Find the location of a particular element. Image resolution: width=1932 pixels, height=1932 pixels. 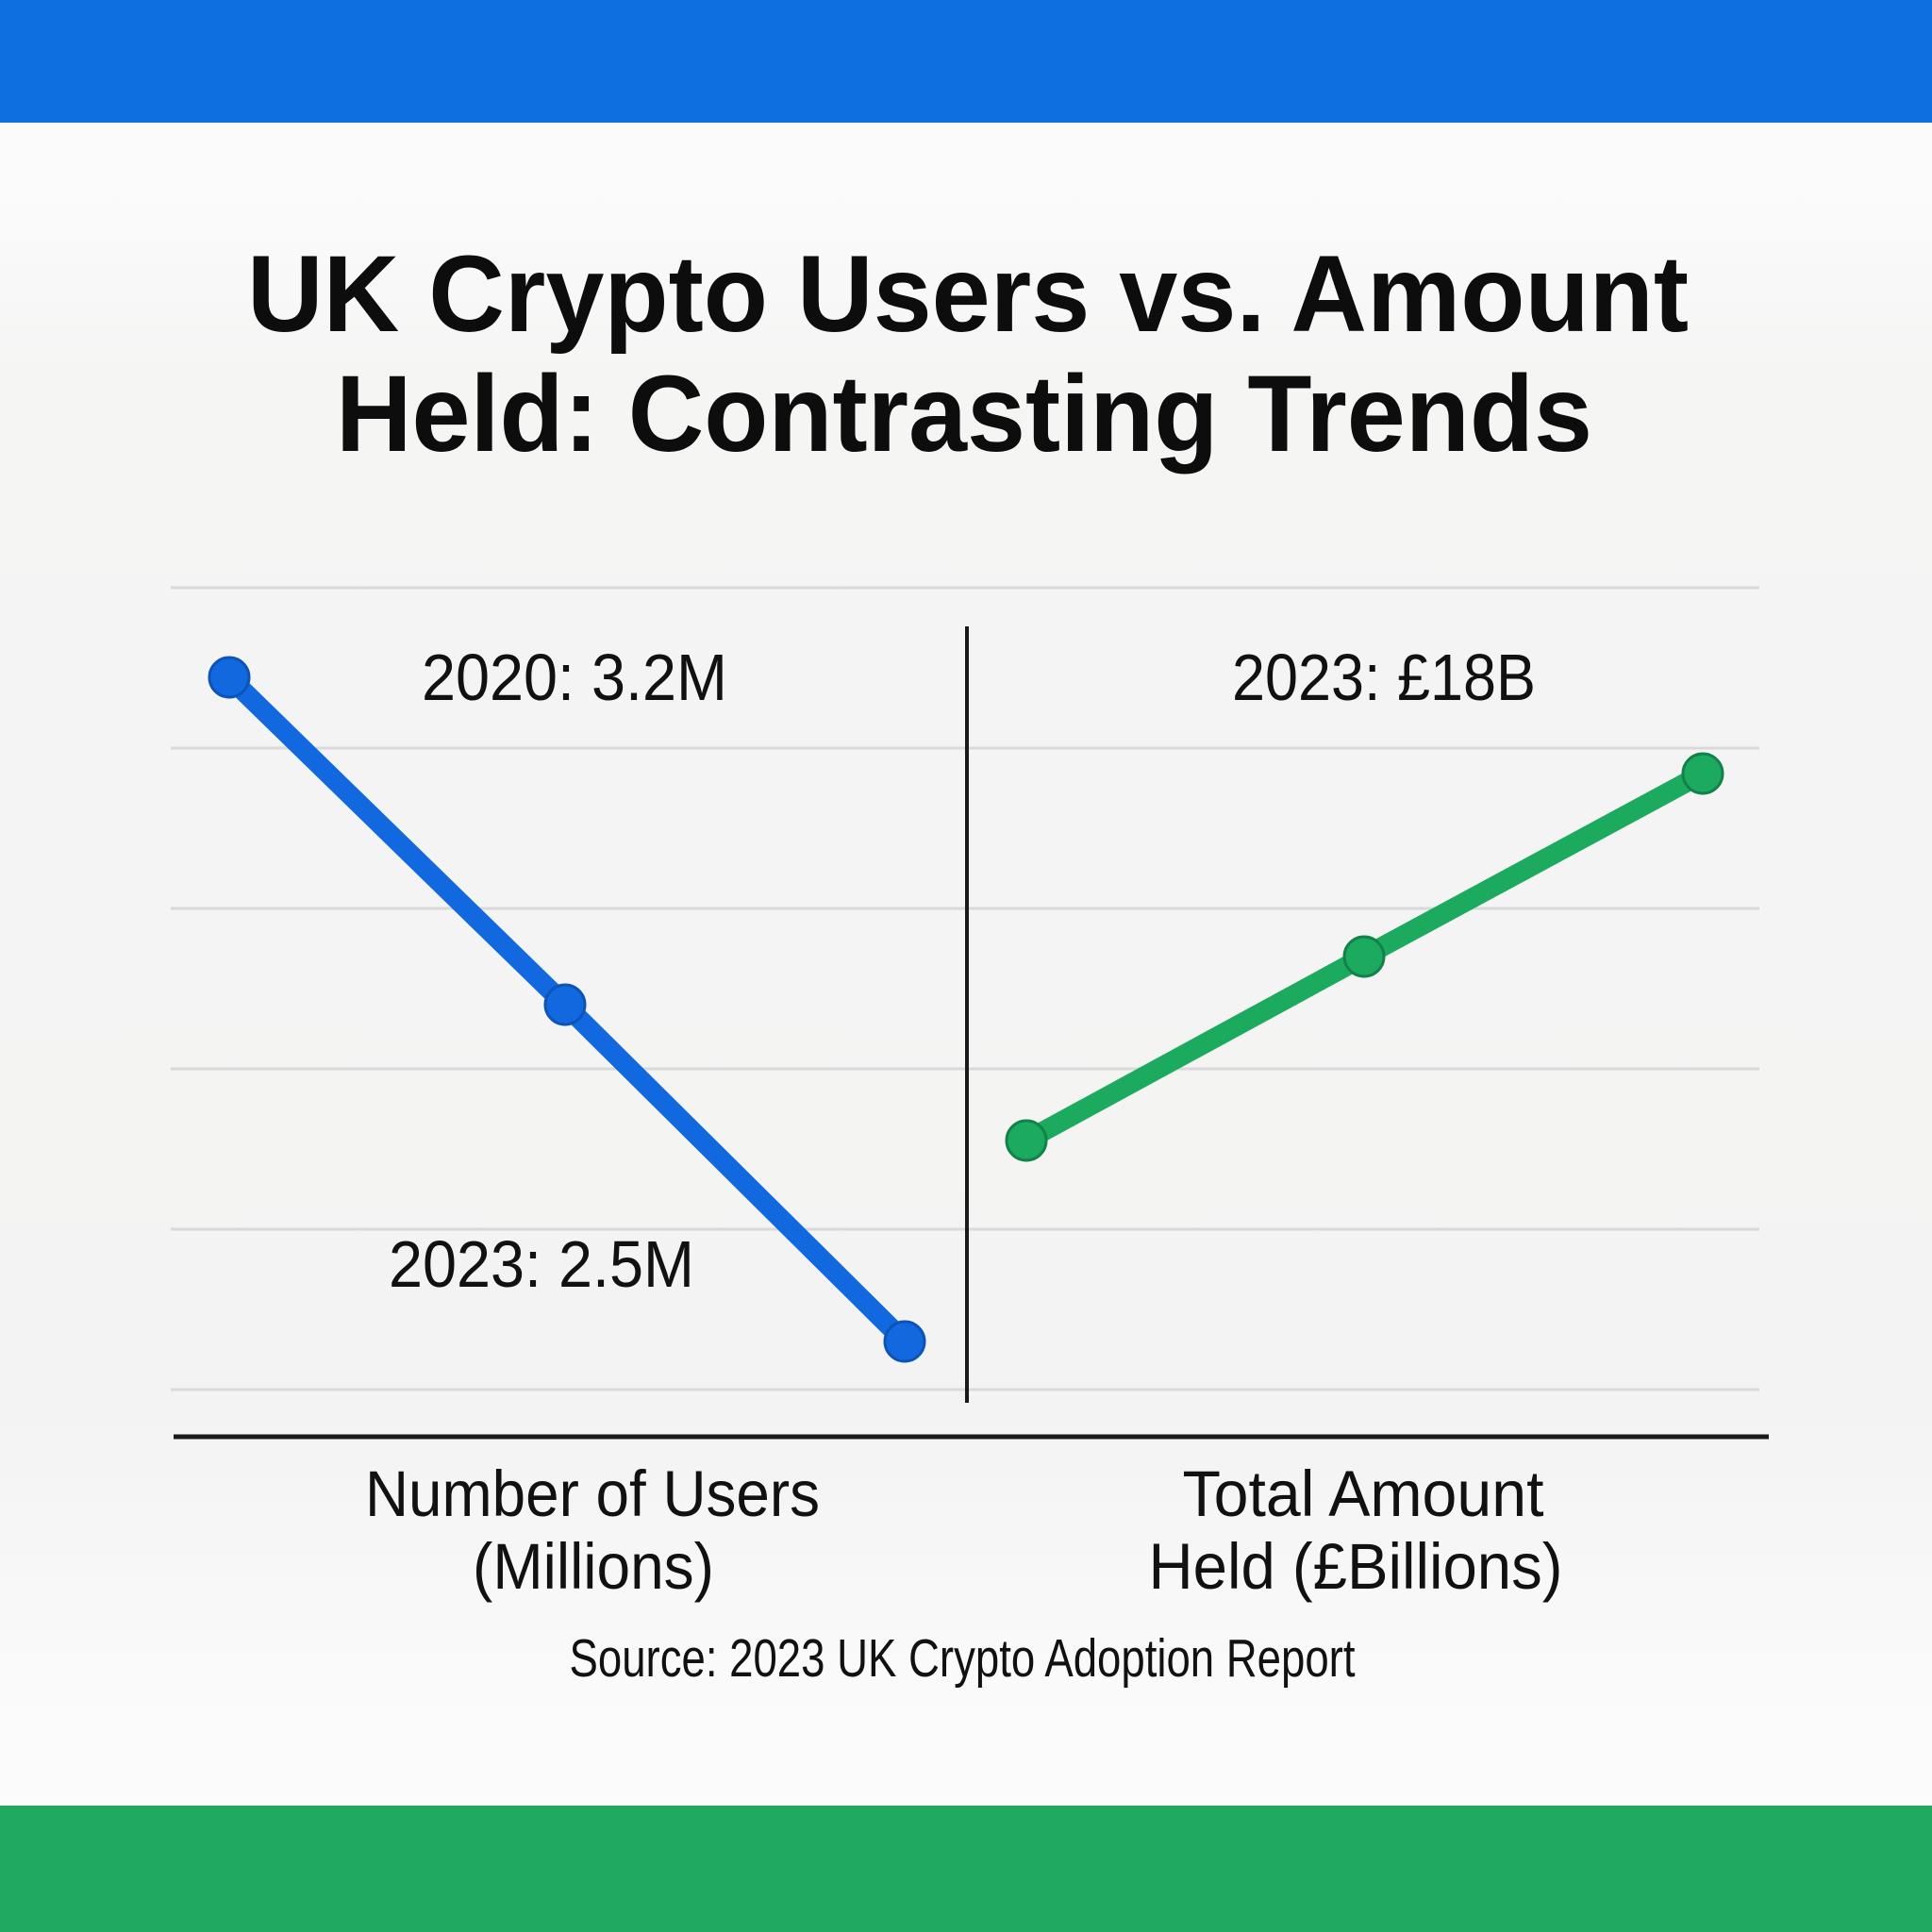

svg-text:Source: 2023 UK Crypto Adoptio: Source: 2023 UK Crypto Adoption Report is located at coordinates (963, 1659).